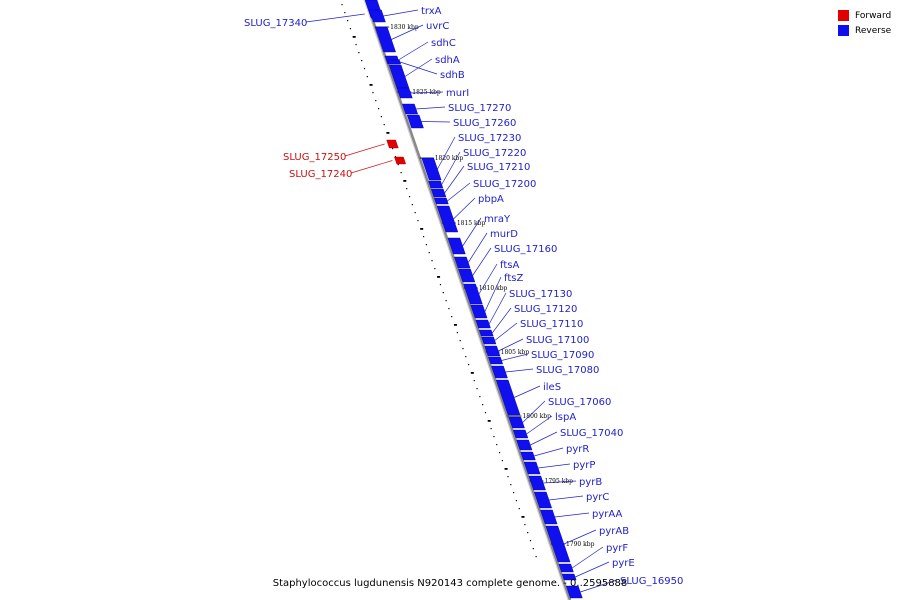  Describe the element at coordinates (457, 93) in the screenshot. I see `gene-label-muri: murI` at that location.